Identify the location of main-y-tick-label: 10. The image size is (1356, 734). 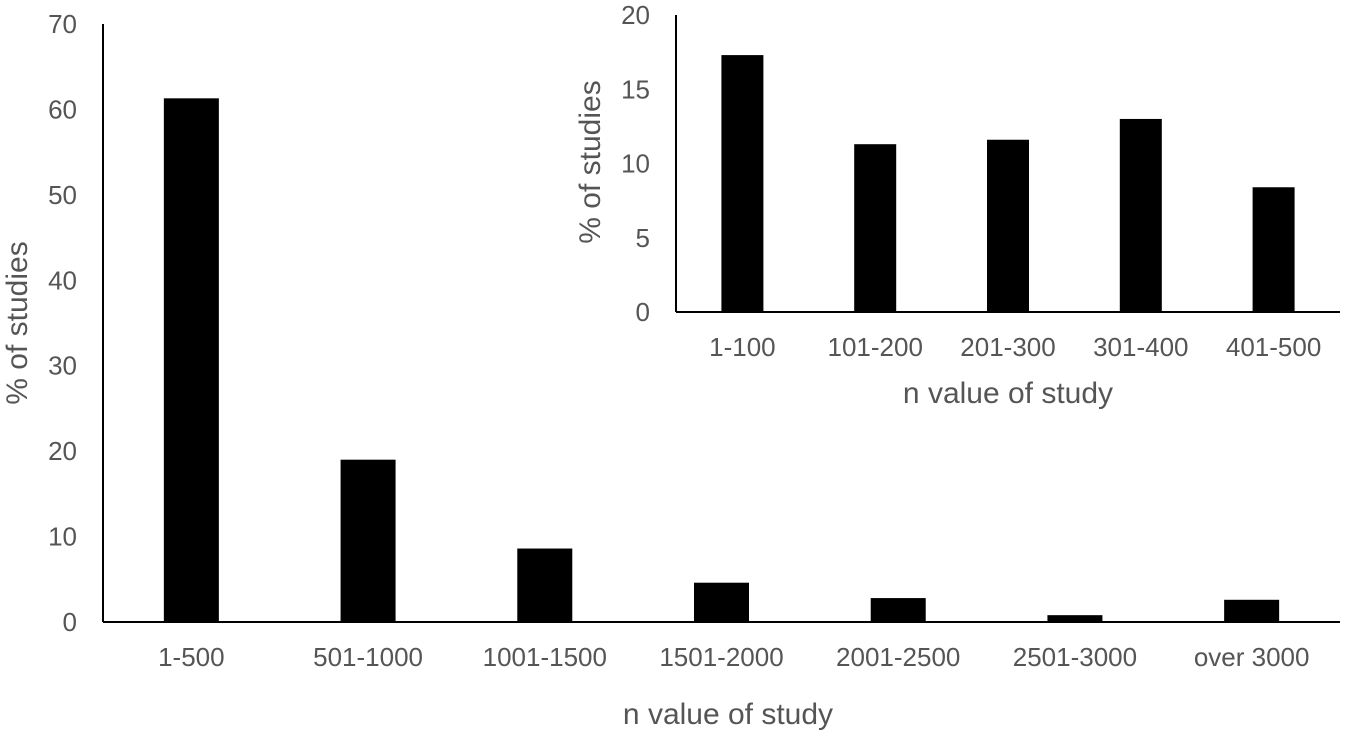
(62, 537).